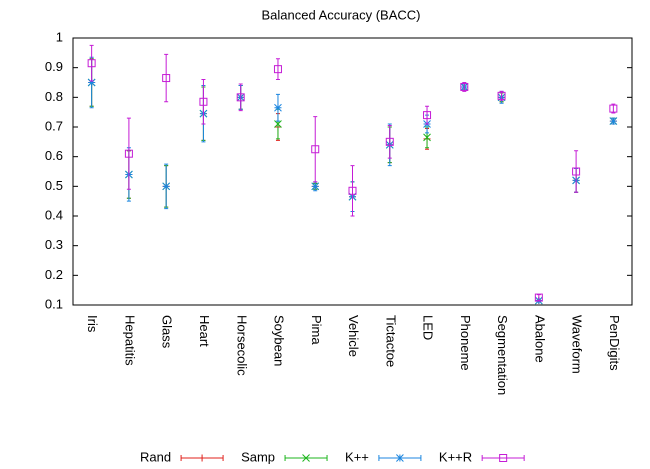  Describe the element at coordinates (204, 331) in the screenshot. I see `x-tick-label: Heart` at that location.